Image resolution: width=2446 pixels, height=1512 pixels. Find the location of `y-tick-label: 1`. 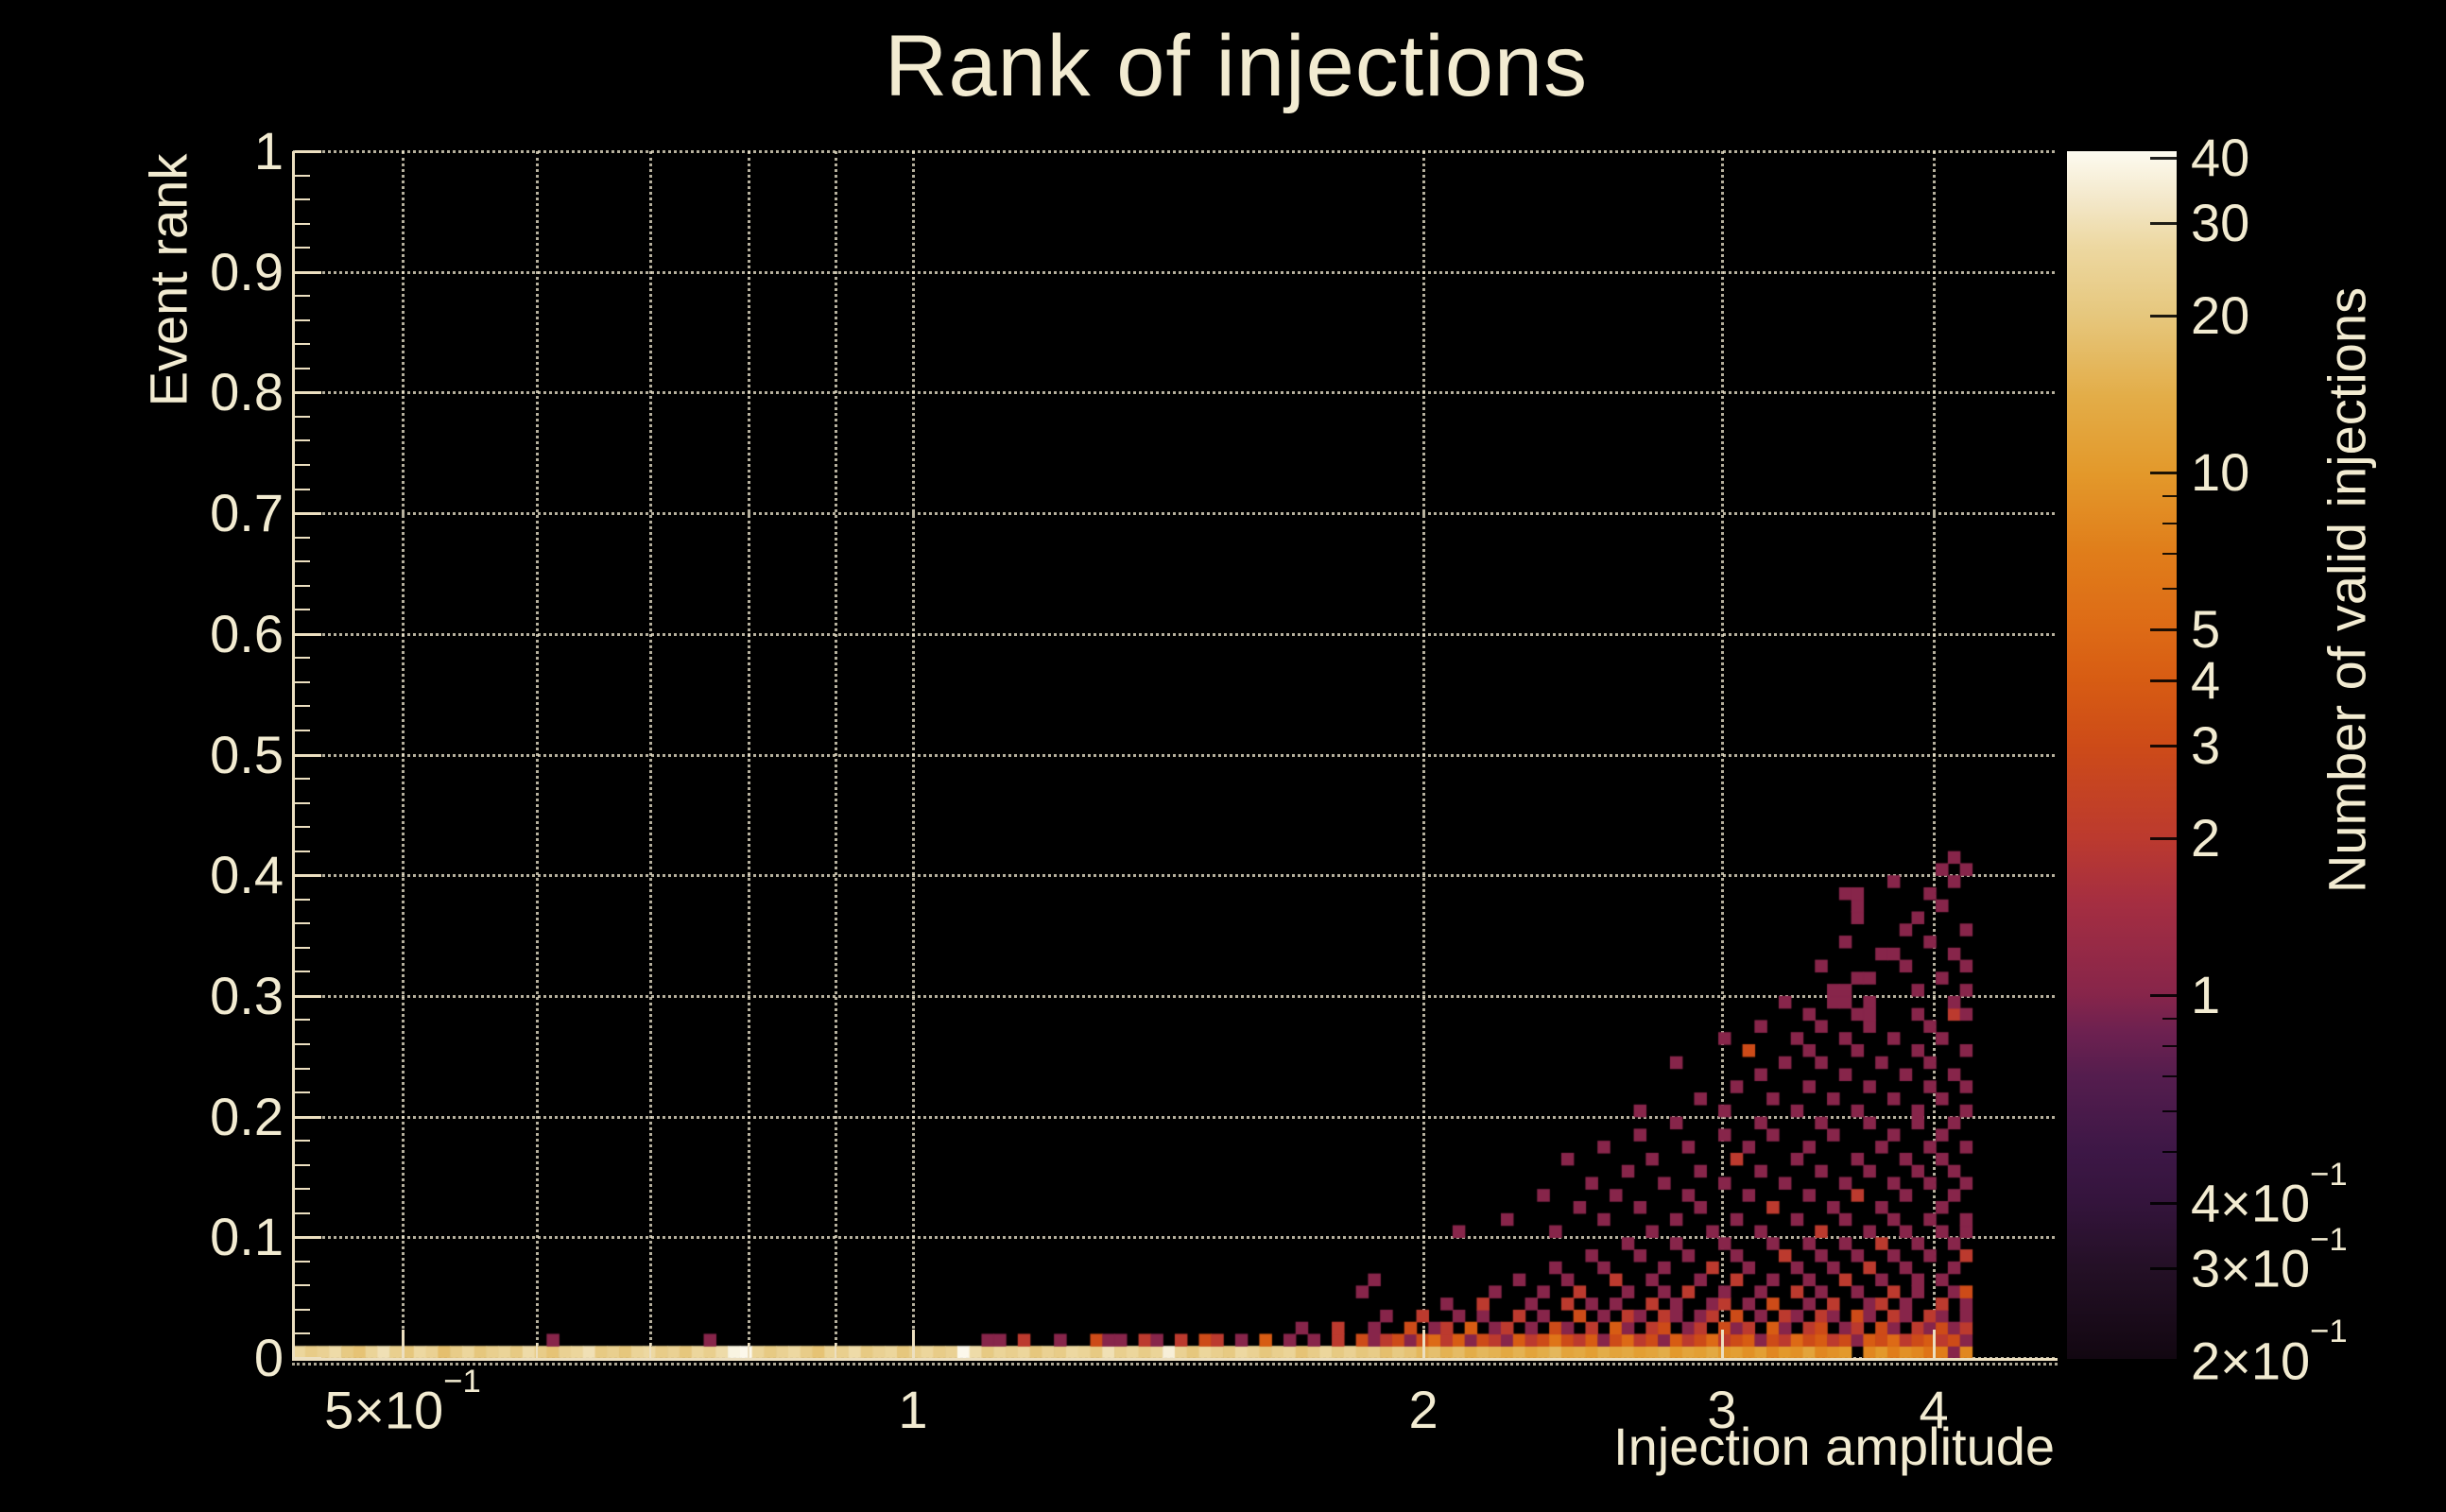

y-tick-label: 1 is located at coordinates (268, 150).